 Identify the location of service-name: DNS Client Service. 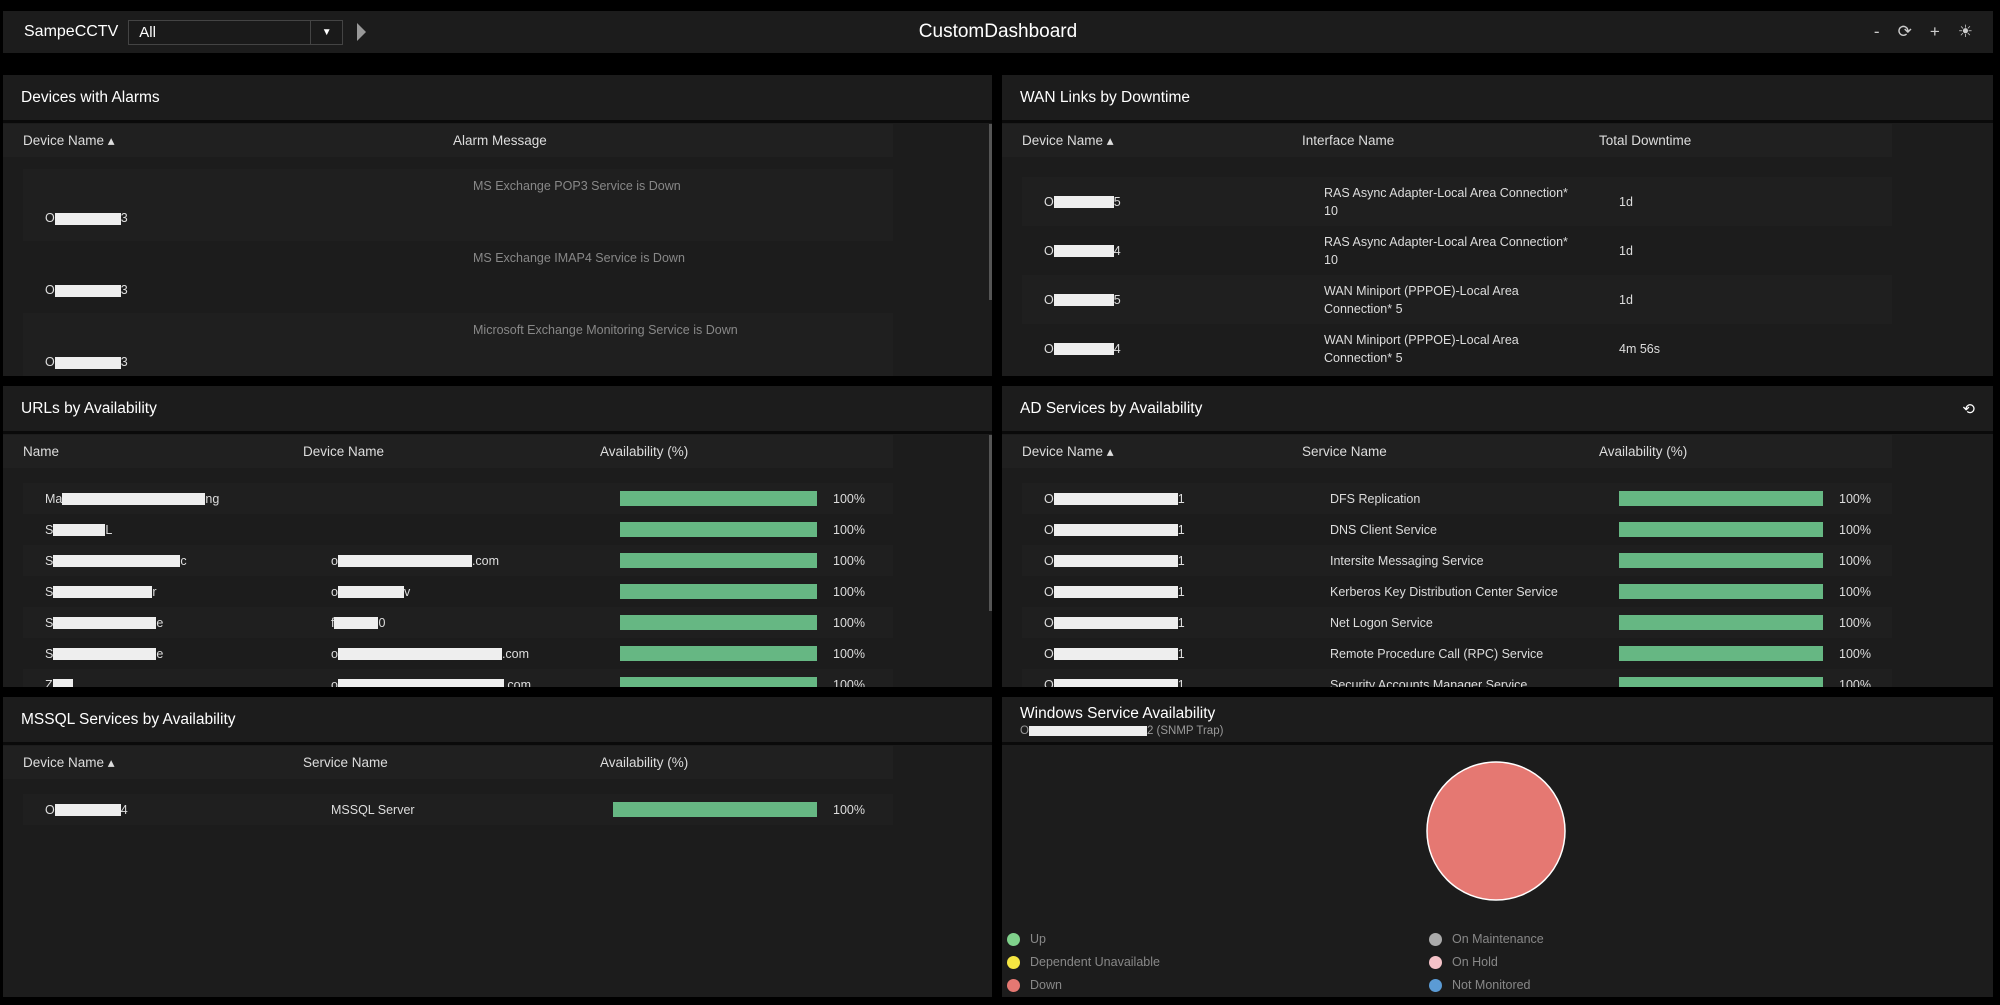
(1383, 529).